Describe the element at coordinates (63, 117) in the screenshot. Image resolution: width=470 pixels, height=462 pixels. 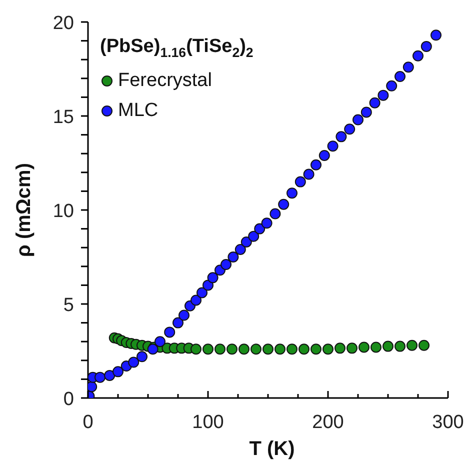
I see `y-tick-label: 15` at that location.